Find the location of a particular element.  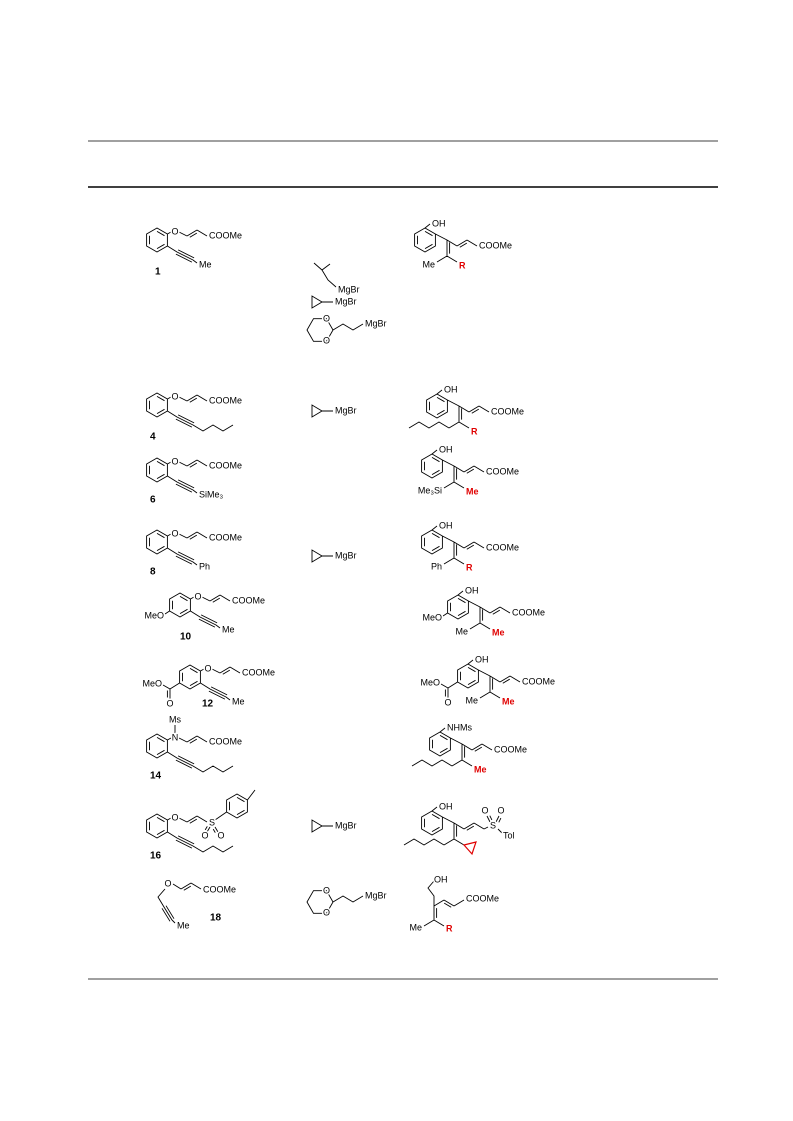

compound-number: 10 is located at coordinates (186, 637).